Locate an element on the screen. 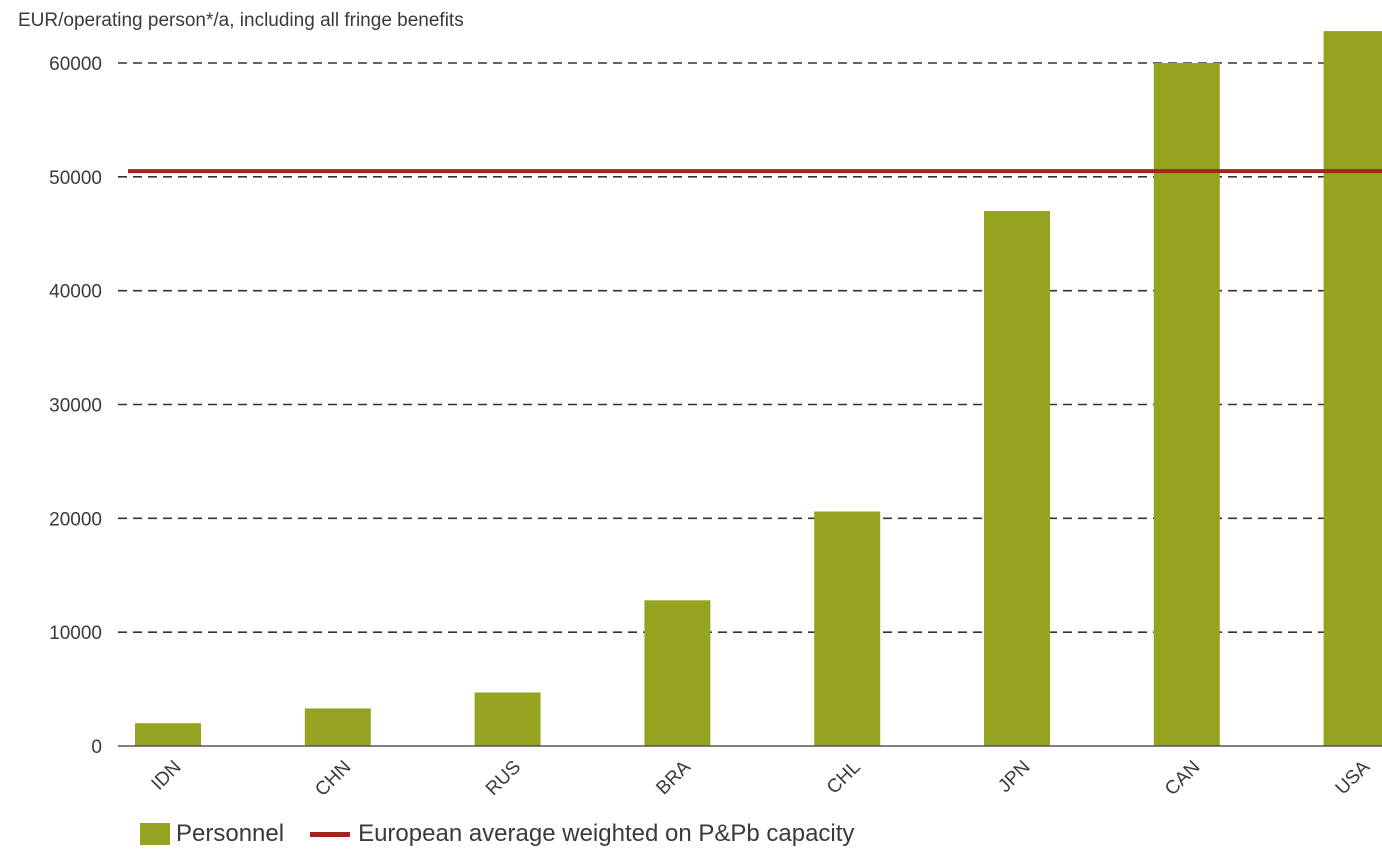 This screenshot has width=1382, height=854. y-tick-label: 20000 is located at coordinates (75, 519).